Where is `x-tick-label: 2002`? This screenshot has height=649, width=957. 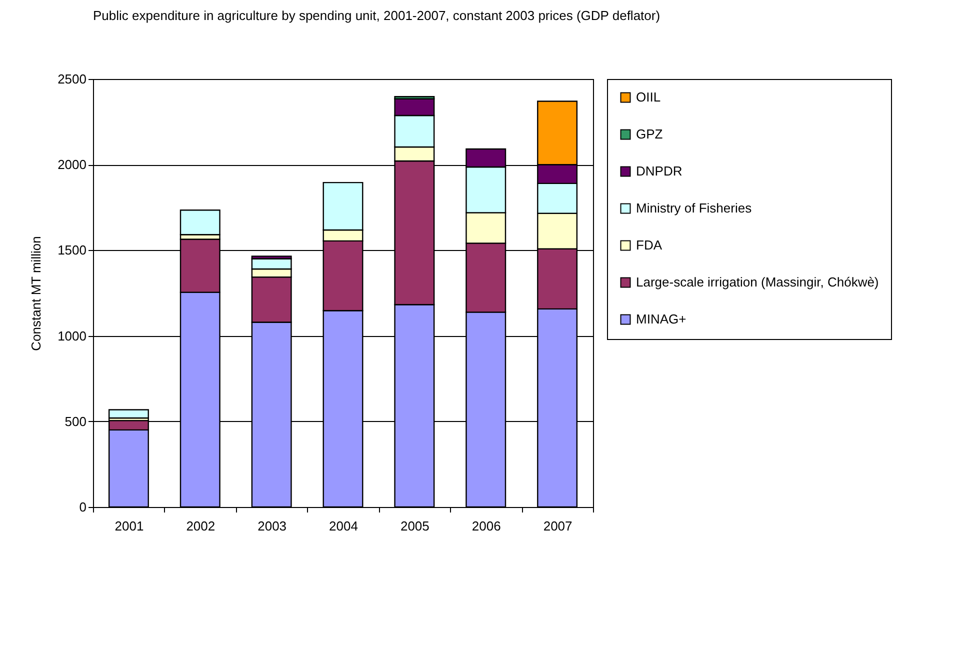
x-tick-label: 2002 is located at coordinates (201, 526).